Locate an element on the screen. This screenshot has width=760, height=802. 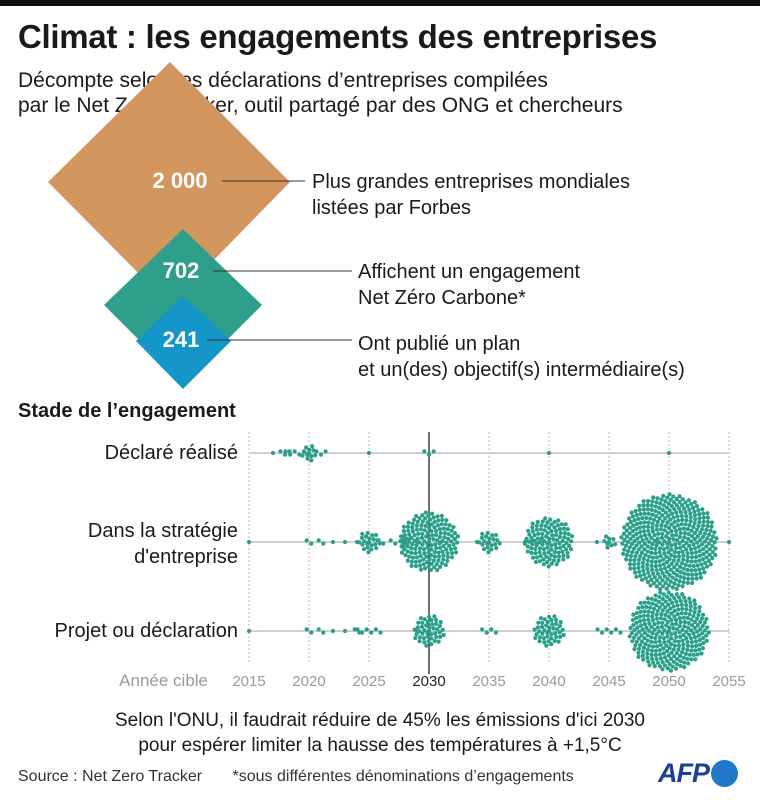
row-label-strategie-line-1: Dans la stratégie is located at coordinates (162, 531).